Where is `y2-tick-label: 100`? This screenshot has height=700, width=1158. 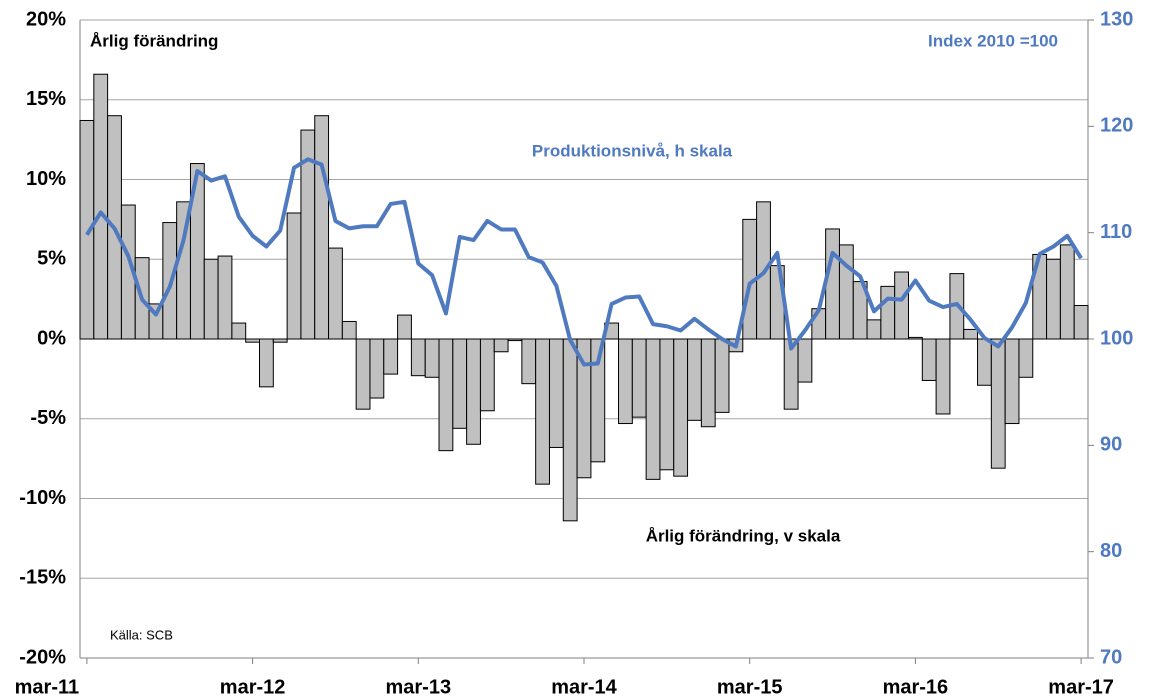
y2-tick-label: 100 is located at coordinates (1116, 338).